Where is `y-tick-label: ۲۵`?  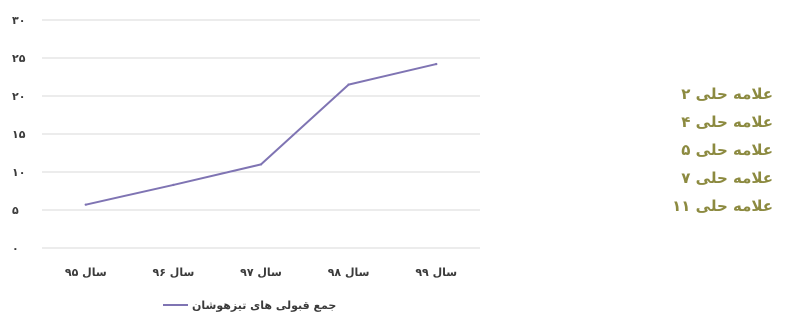
y-tick-label: ۲۵ is located at coordinates (19, 58).